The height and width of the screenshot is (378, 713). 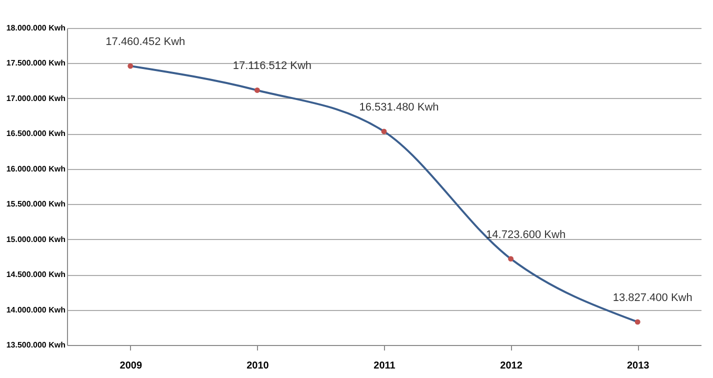 What do you see at coordinates (36, 204) in the screenshot?
I see `y-tick-label: 15.500.000 Kwh` at bounding box center [36, 204].